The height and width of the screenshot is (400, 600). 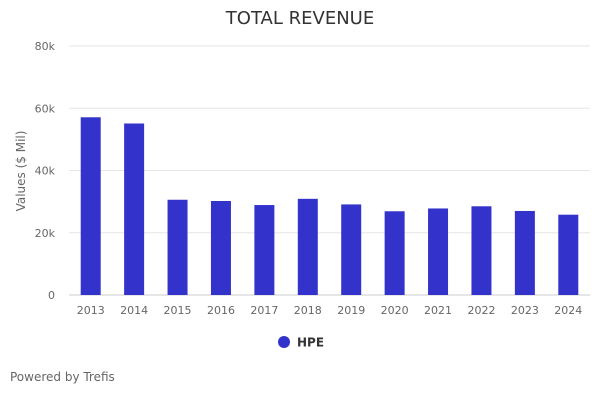 I want to click on y-tick-label: 0, so click(x=51, y=295).